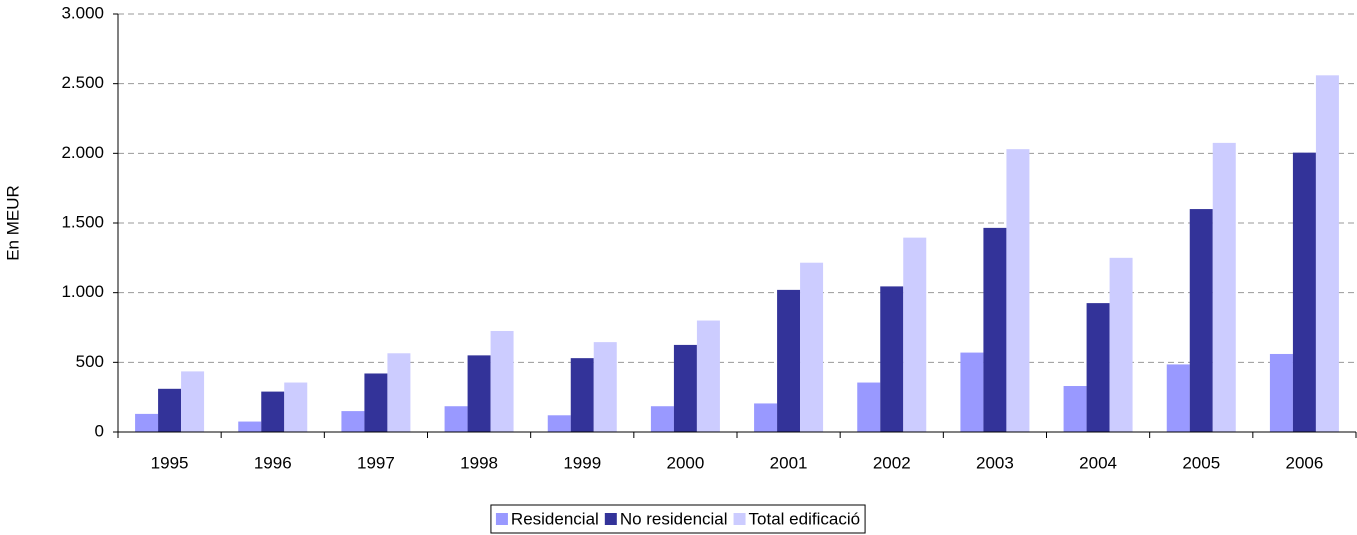  I want to click on y-tick-label: 2.000, so click(82, 152).